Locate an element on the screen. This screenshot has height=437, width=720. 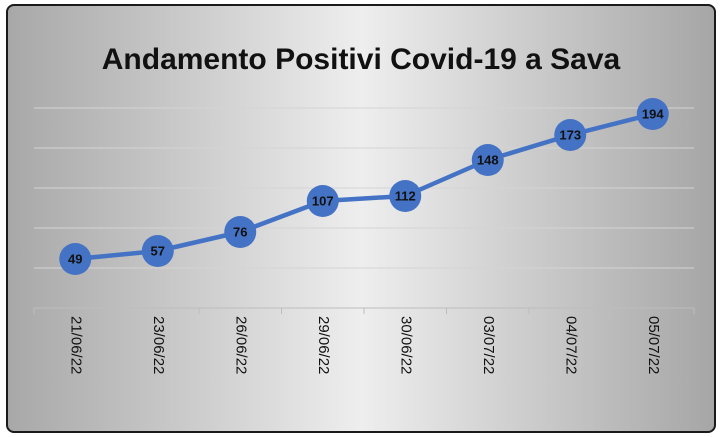
x-tick-label: 23/06/22 is located at coordinates (158, 345).